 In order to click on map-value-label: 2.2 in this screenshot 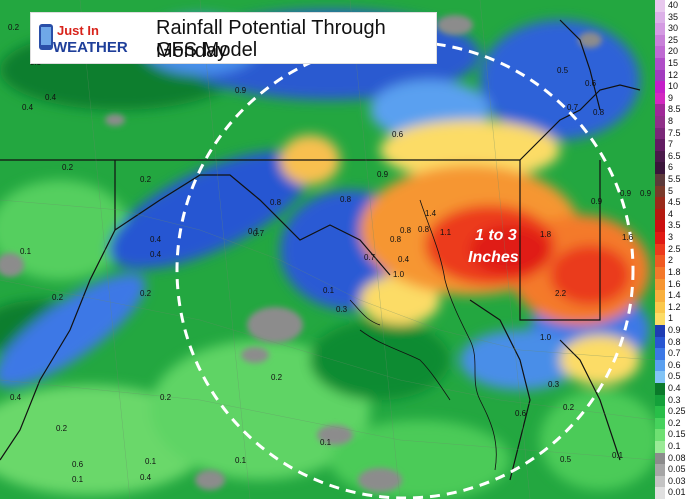, I will do `click(561, 293)`.